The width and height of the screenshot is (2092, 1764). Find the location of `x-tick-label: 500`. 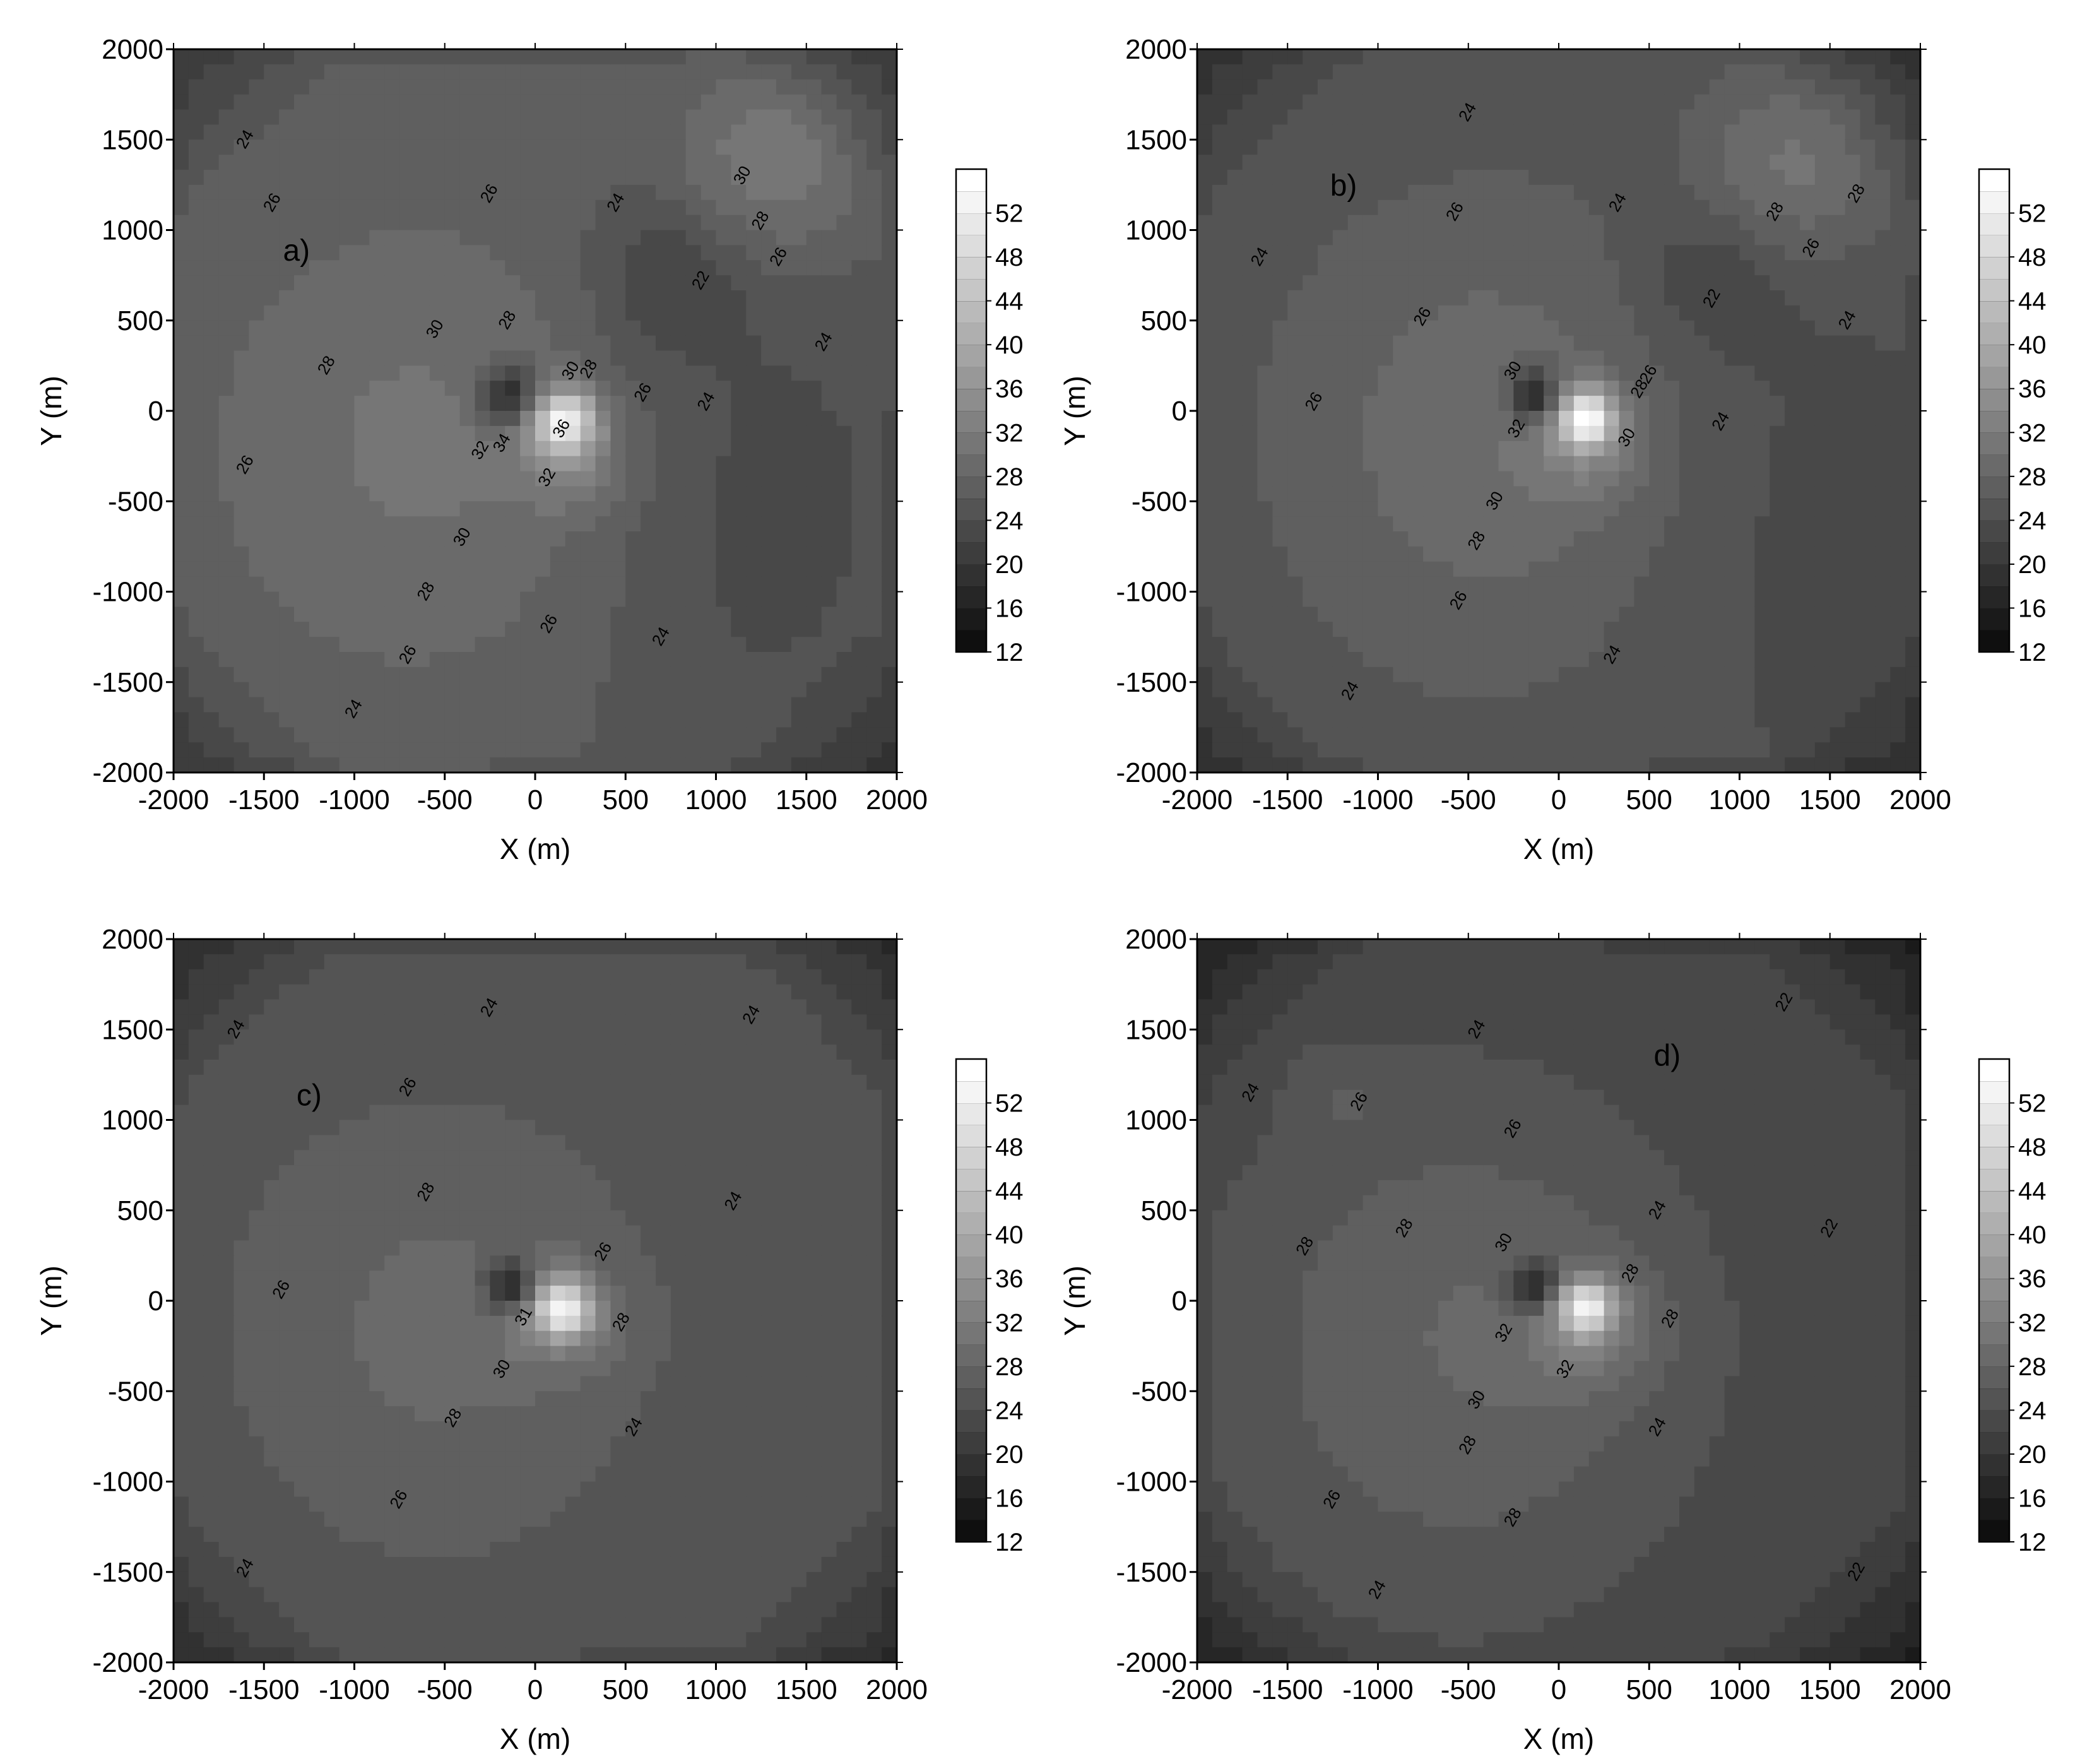

x-tick-label: 500 is located at coordinates (1649, 799).